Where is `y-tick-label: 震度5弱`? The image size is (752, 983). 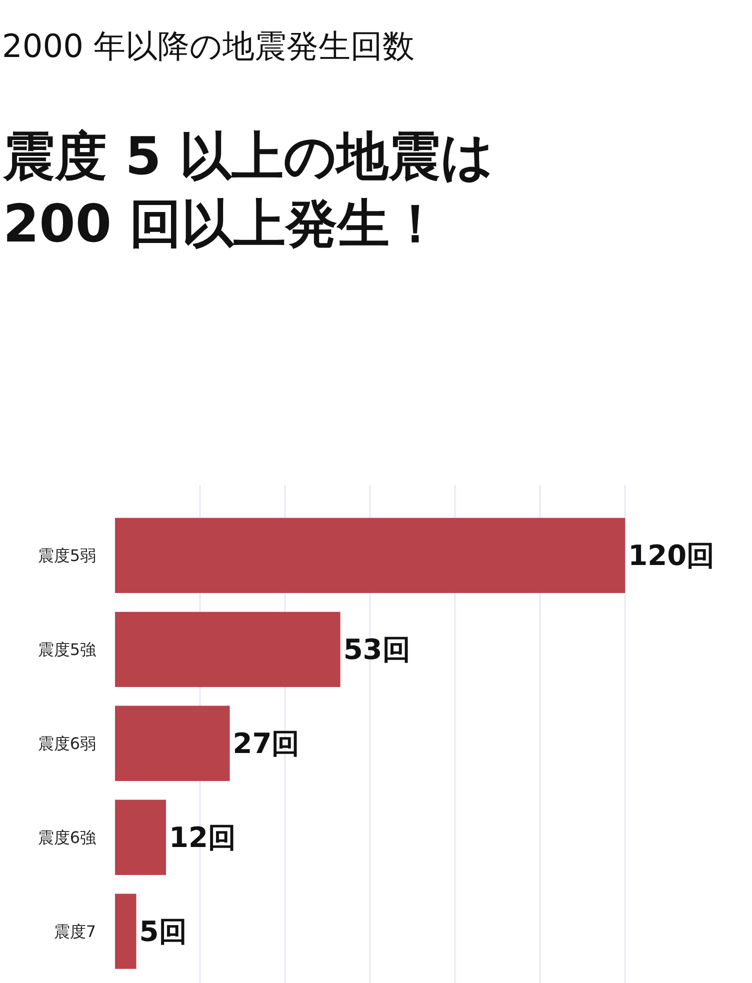
y-tick-label: 震度5弱 is located at coordinates (67, 556).